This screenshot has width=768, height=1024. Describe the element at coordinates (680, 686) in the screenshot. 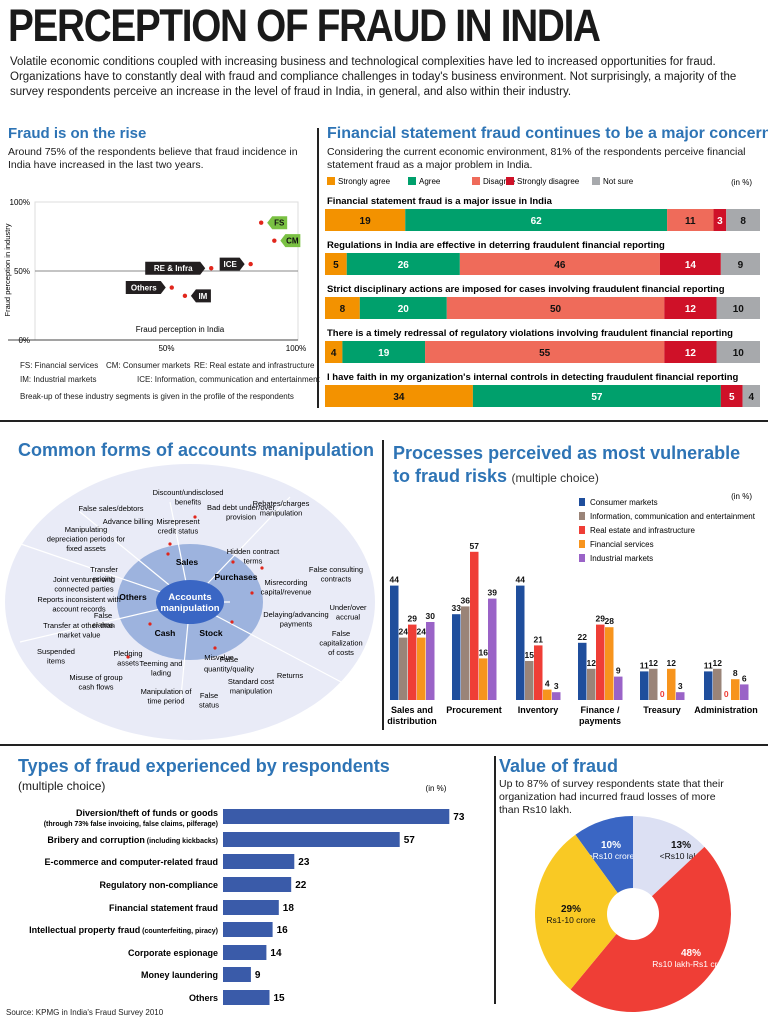

I see `vuln-bar-value: 3` at that location.